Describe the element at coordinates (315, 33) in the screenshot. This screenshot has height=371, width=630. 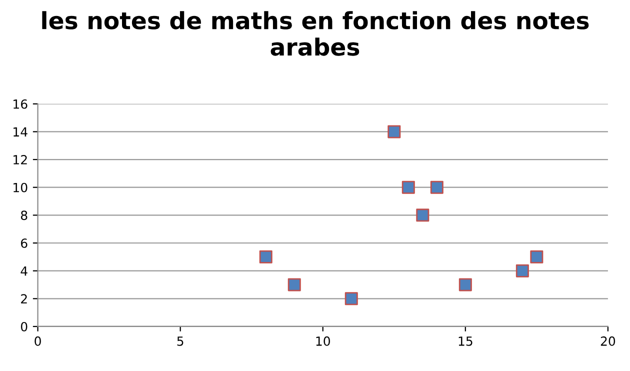
I see `chart-title: les notes de maths en fonction des notes arabes` at that location.